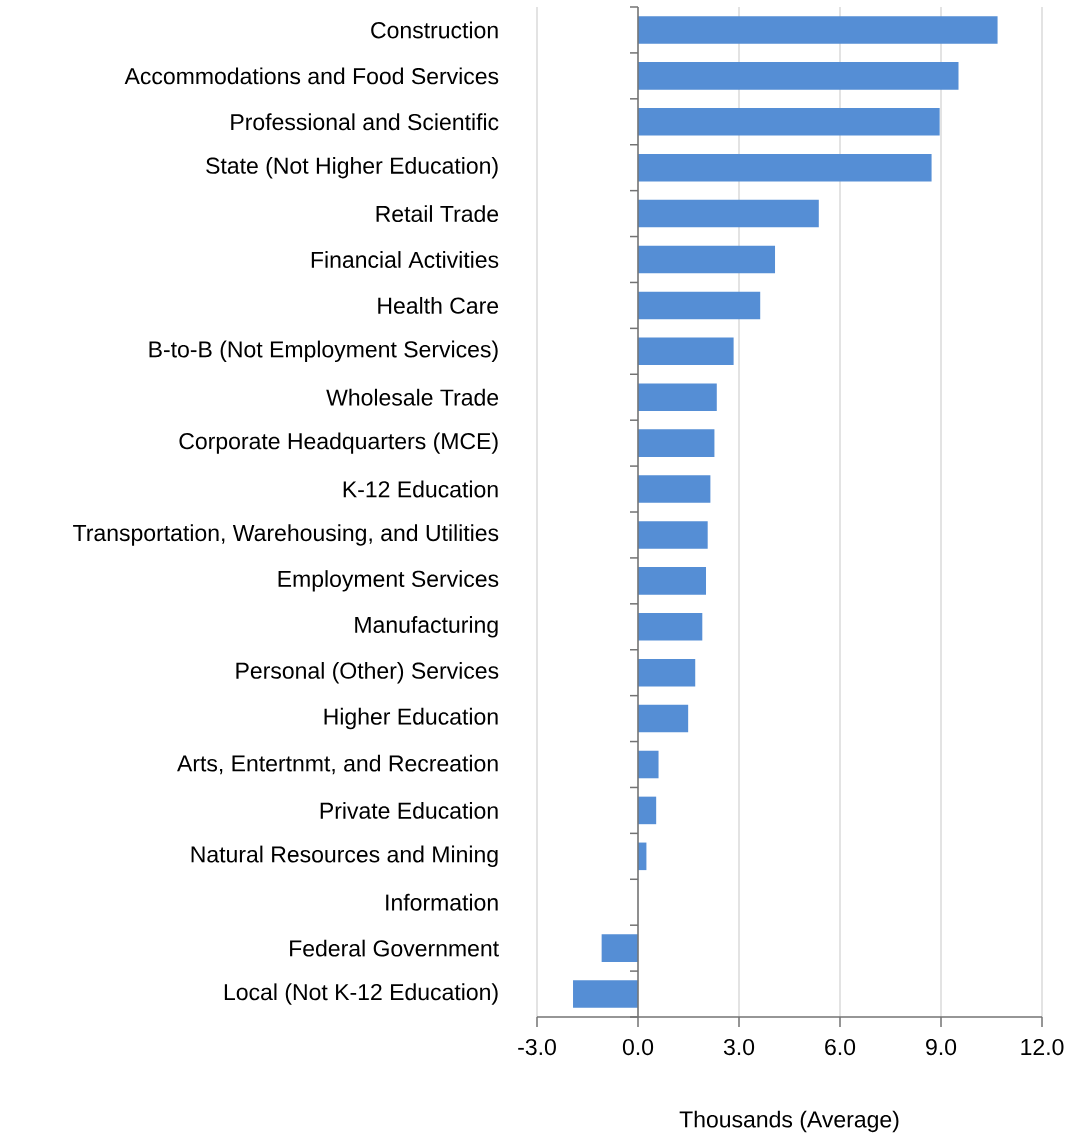 The height and width of the screenshot is (1148, 1084). What do you see at coordinates (388, 581) in the screenshot?
I see `y-tick-label: Employment Services` at bounding box center [388, 581].